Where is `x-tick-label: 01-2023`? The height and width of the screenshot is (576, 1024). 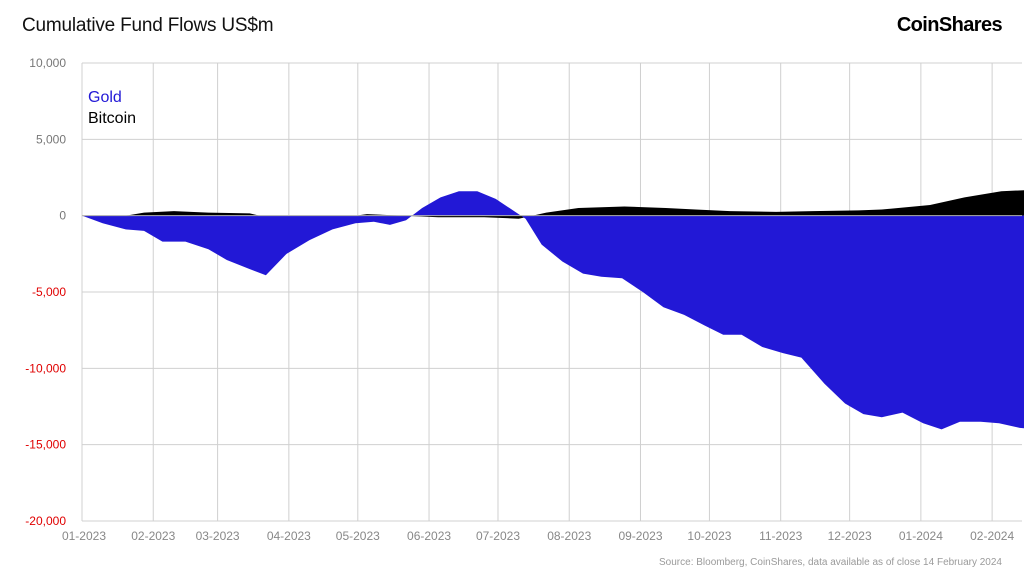
x-tick-label: 01-2023 is located at coordinates (84, 536).